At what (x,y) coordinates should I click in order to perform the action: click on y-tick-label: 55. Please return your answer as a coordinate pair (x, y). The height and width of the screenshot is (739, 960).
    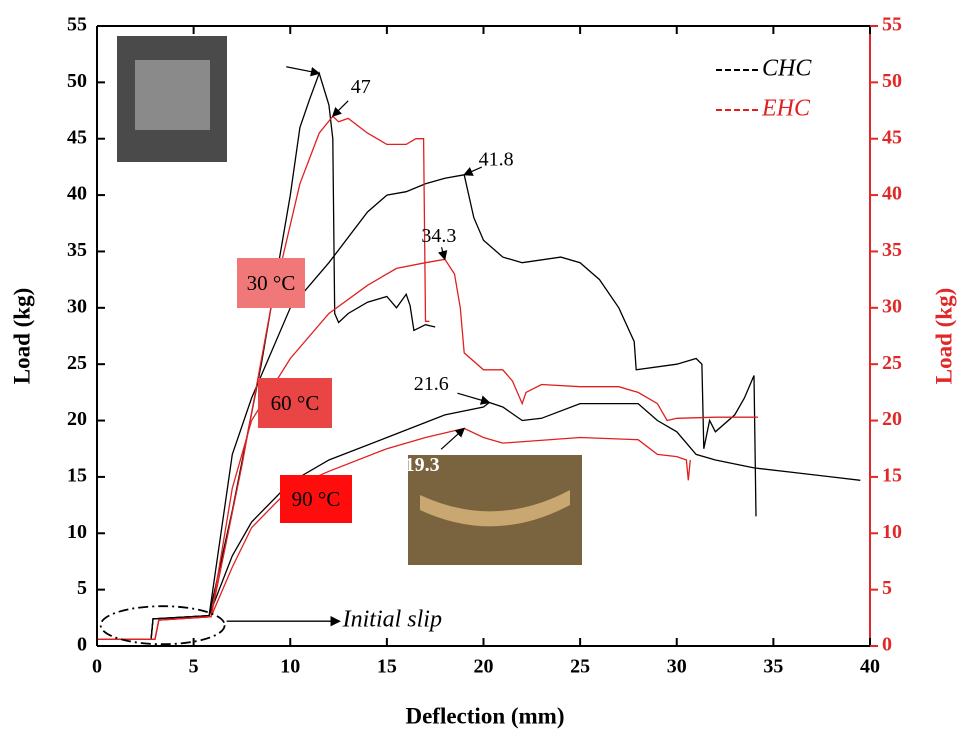
    Looking at the image, I should click on (77, 25).